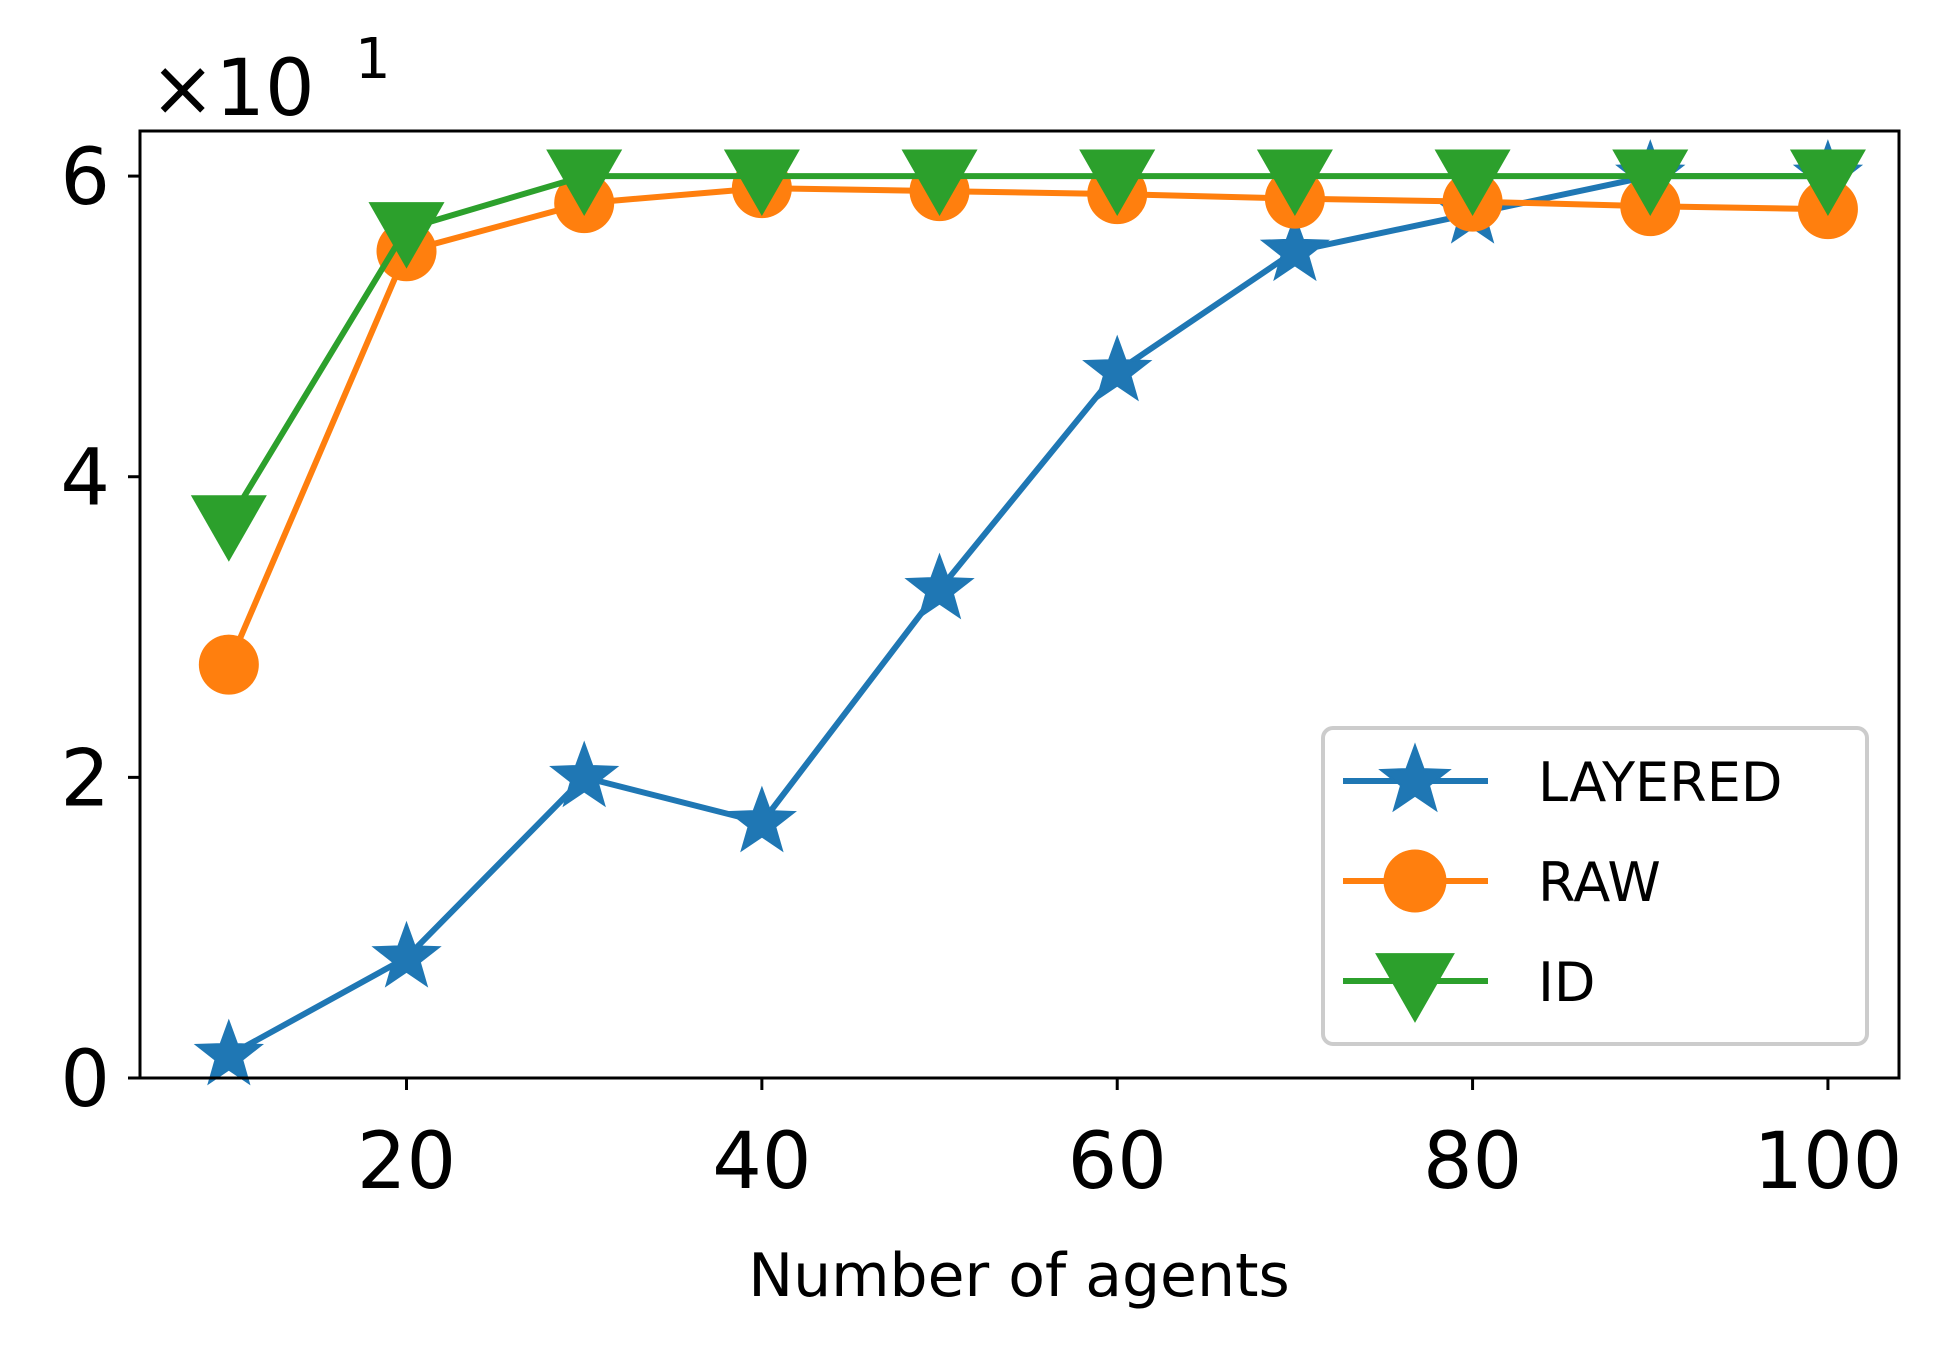  What do you see at coordinates (1117, 1162) in the screenshot?
I see `x-tick-label-60: 60` at bounding box center [1117, 1162].